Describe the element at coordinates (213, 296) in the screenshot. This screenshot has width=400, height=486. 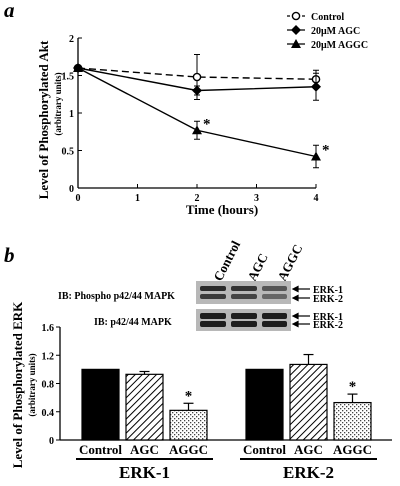
I see `band-phospho-control-erk2` at that location.